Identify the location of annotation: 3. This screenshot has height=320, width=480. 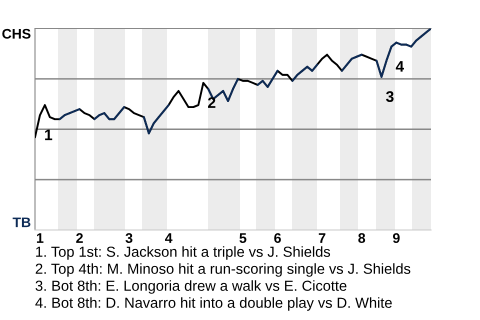
(390, 96).